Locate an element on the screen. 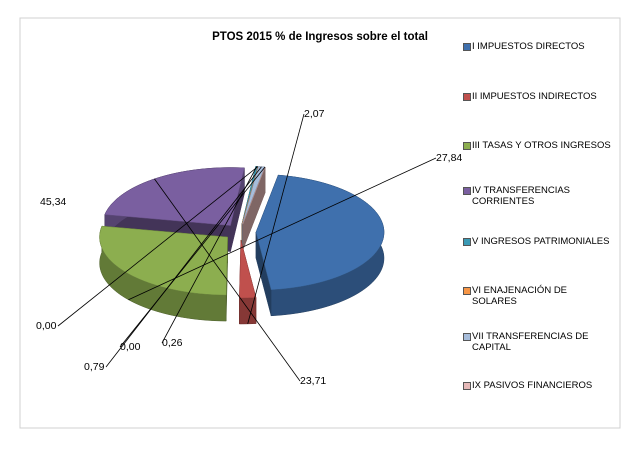  legend-item: V INGRESOS PATRIMONIALES is located at coordinates (538, 241).